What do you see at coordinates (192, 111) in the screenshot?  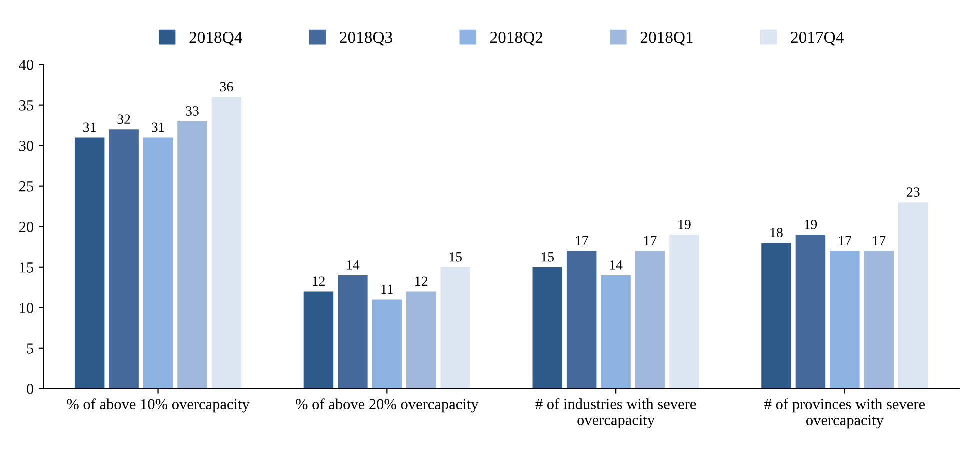 I see `data-label: 33` at bounding box center [192, 111].